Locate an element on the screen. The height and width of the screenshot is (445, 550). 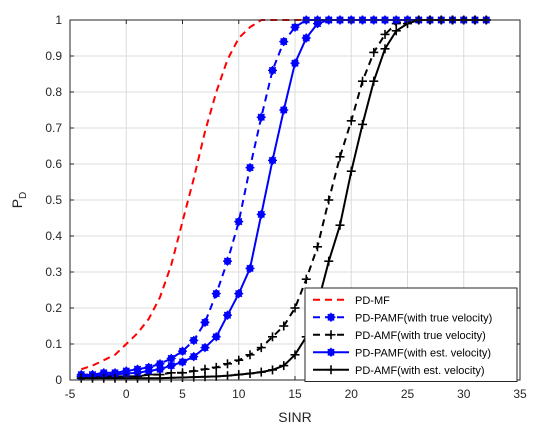
legend-item: PD-PAMF(with true velocity) is located at coordinates (402, 318).